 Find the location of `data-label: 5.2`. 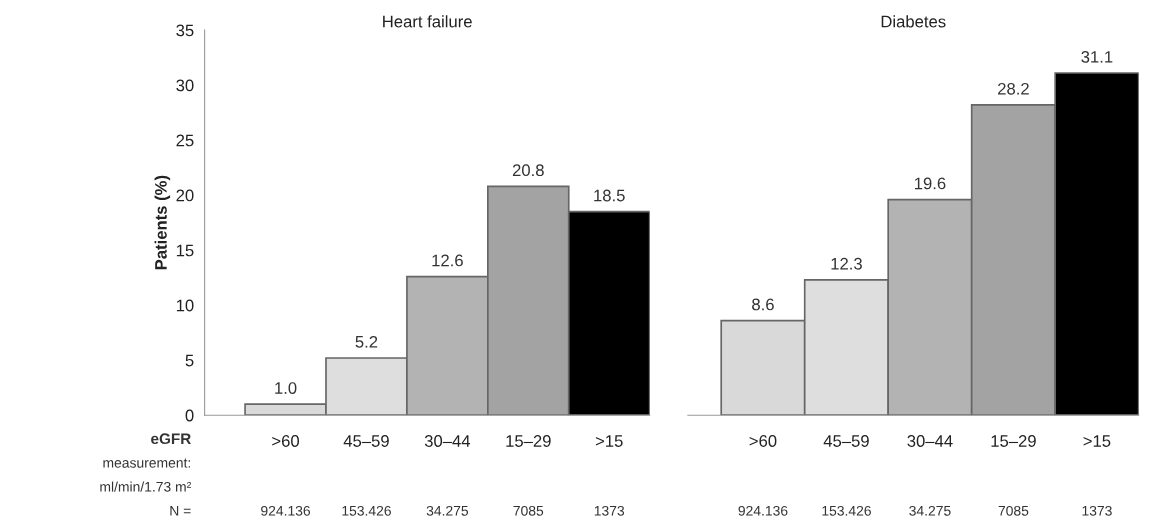

data-label: 5.2 is located at coordinates (366, 341).